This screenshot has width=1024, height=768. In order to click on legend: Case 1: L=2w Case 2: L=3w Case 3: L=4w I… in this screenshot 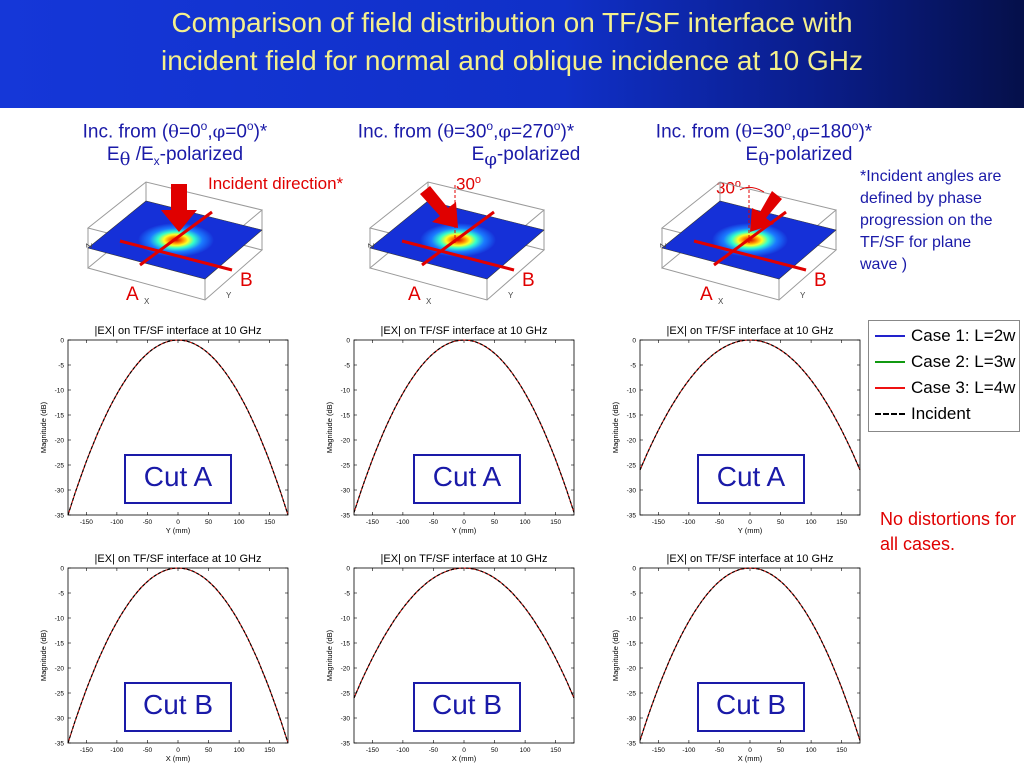, I will do `click(944, 376)`.